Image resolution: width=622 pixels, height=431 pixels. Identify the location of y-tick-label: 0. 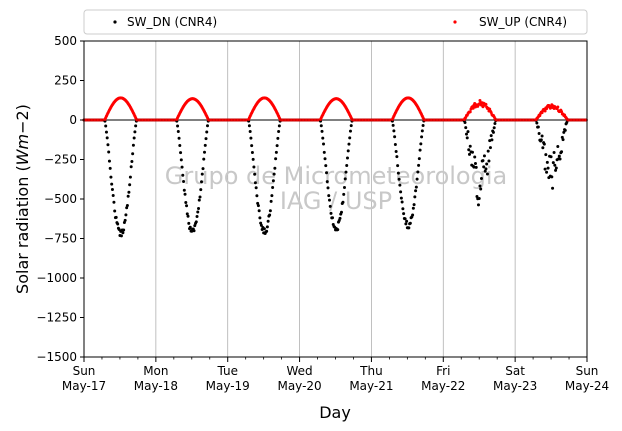
(73, 120).